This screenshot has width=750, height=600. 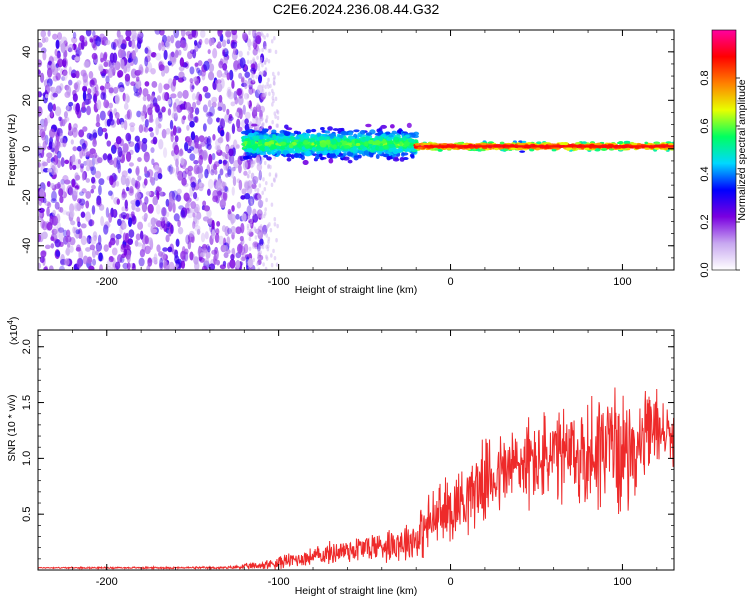 What do you see at coordinates (705, 269) in the screenshot?
I see `colorbar-tick-label: 0.0` at bounding box center [705, 269].